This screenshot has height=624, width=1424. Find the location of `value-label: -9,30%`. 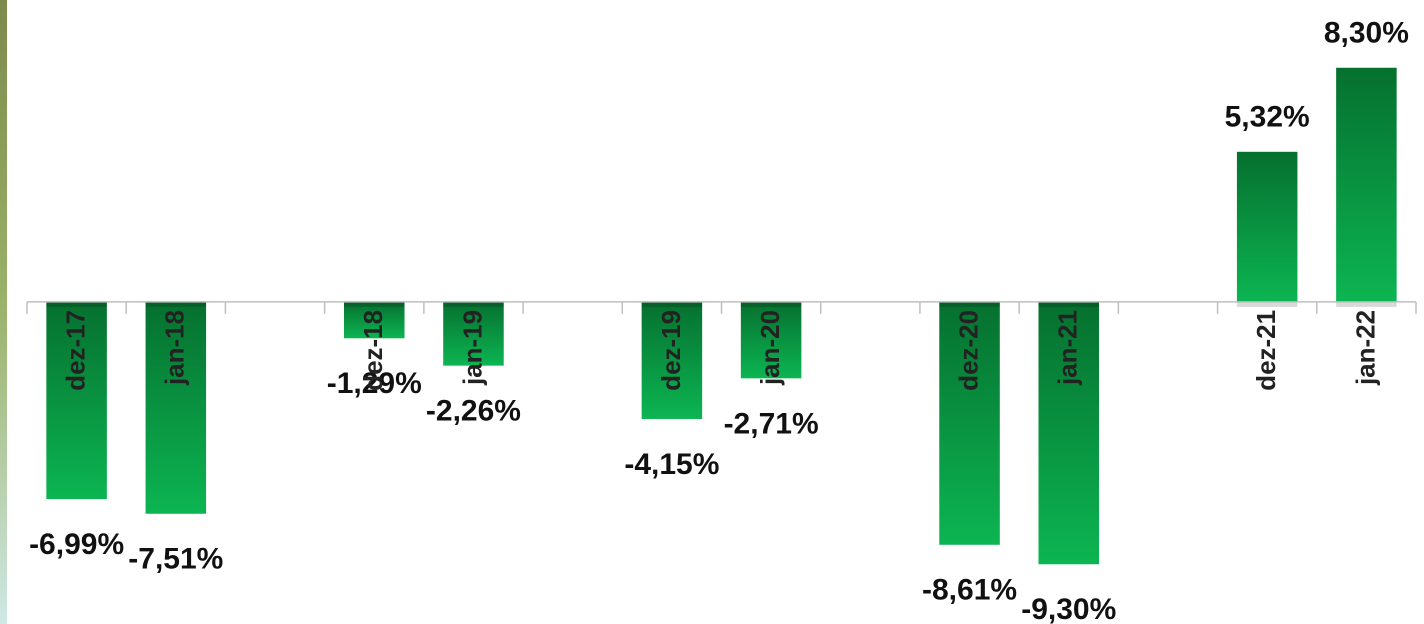

value-label: -9,30% is located at coordinates (1068, 608).